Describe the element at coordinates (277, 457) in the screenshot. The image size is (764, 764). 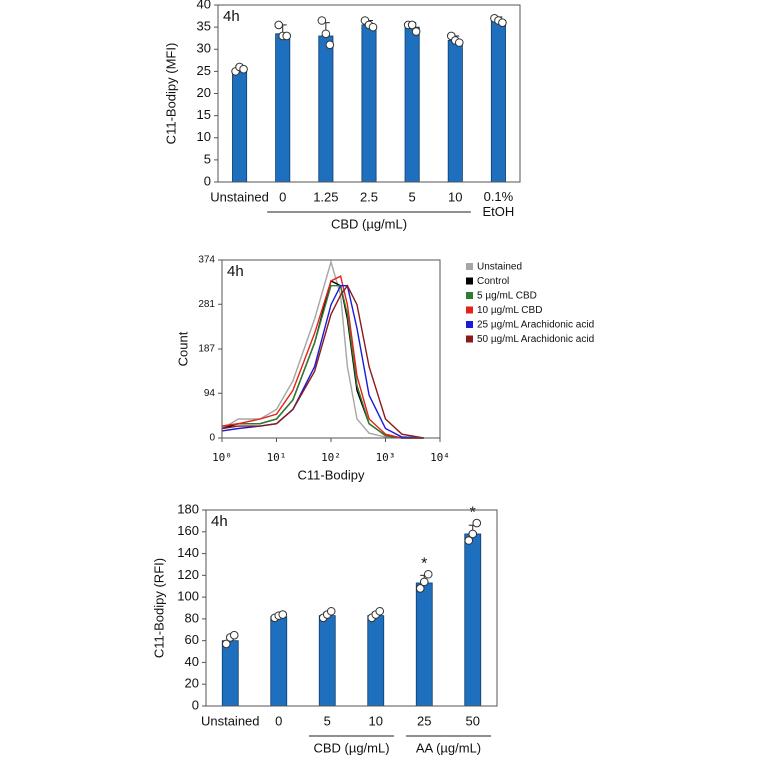
I see `x-tick-label: 10¹` at that location.